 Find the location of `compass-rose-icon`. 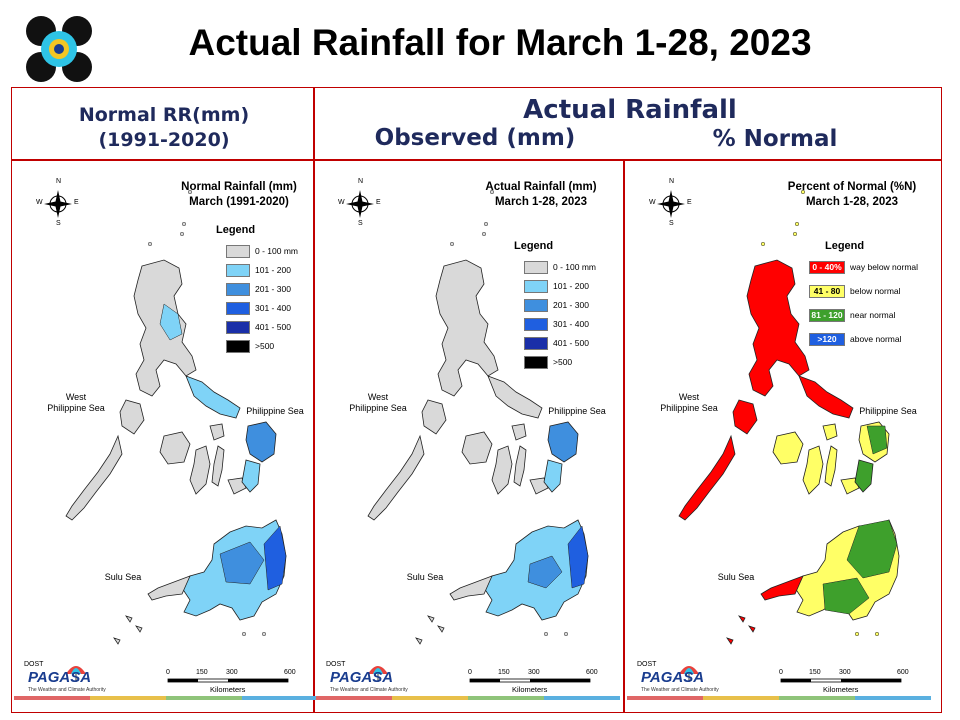

compass-rose-icon is located at coordinates (58, 204).